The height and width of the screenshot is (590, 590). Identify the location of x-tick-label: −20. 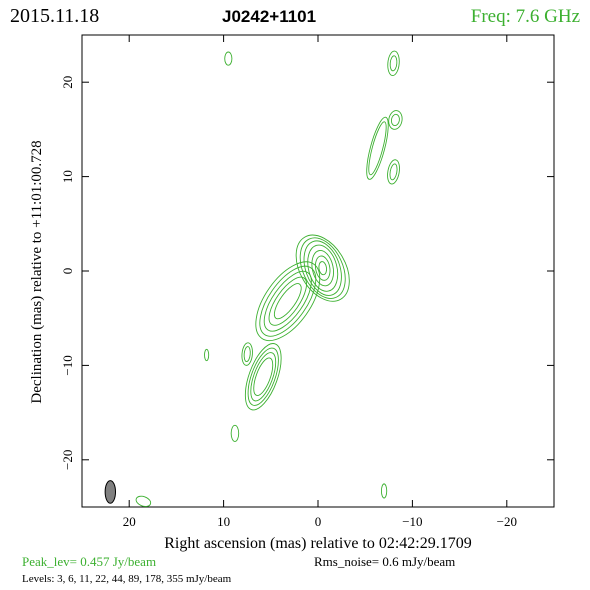
(507, 521).